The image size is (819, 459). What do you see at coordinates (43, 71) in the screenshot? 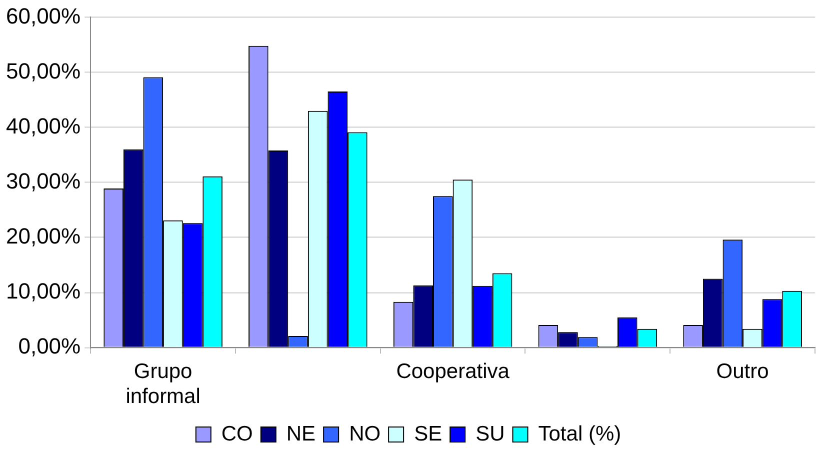
I see `y-tick-label: 50,00%` at bounding box center [43, 71].